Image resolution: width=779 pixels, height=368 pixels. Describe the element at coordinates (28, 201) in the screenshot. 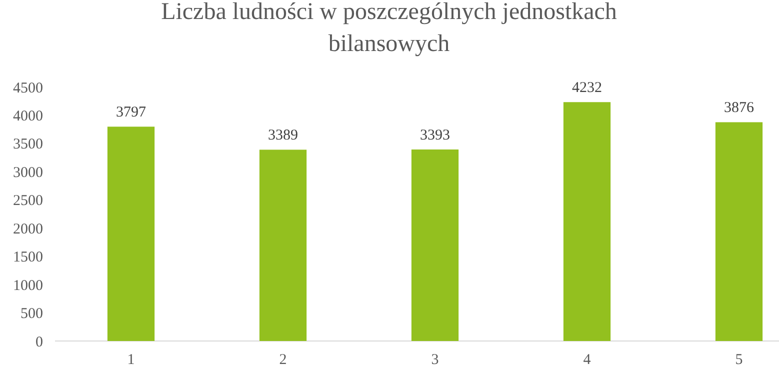

I see `y-tick-label: 2500` at that location.